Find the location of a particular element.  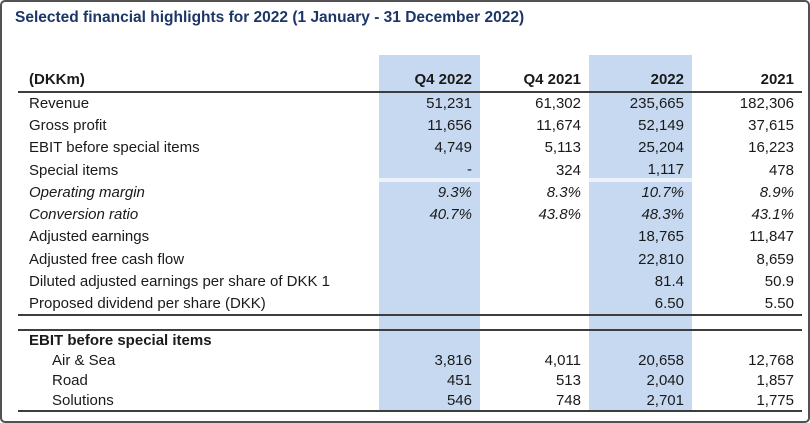

cell-2022: 2,701 is located at coordinates (640, 401).